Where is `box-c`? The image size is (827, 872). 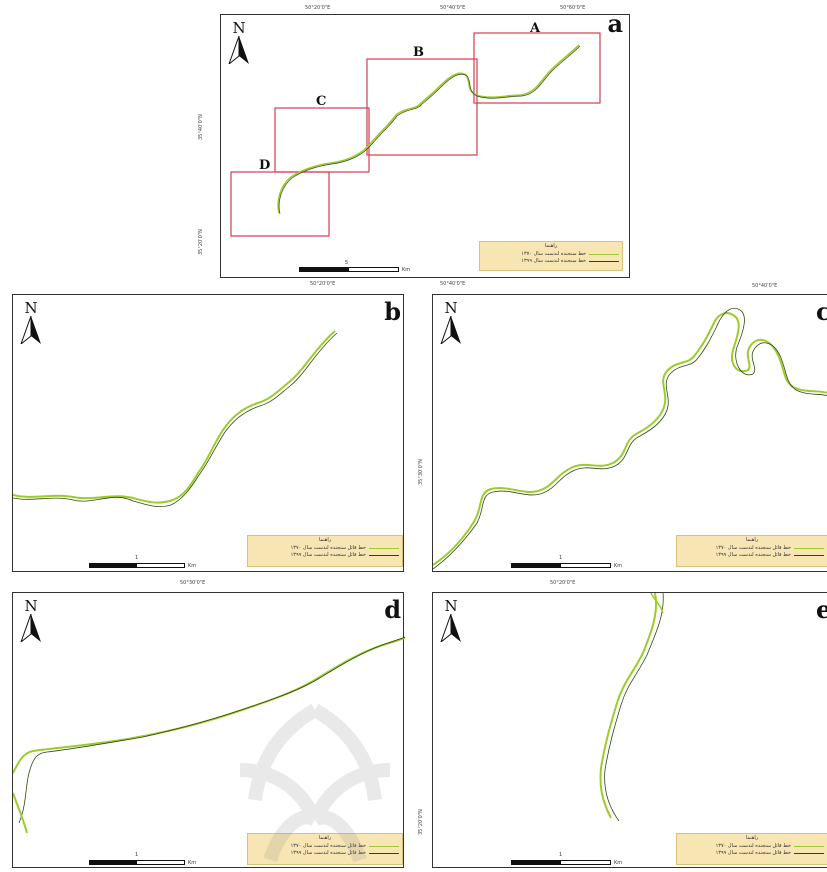 box-c is located at coordinates (322, 140).